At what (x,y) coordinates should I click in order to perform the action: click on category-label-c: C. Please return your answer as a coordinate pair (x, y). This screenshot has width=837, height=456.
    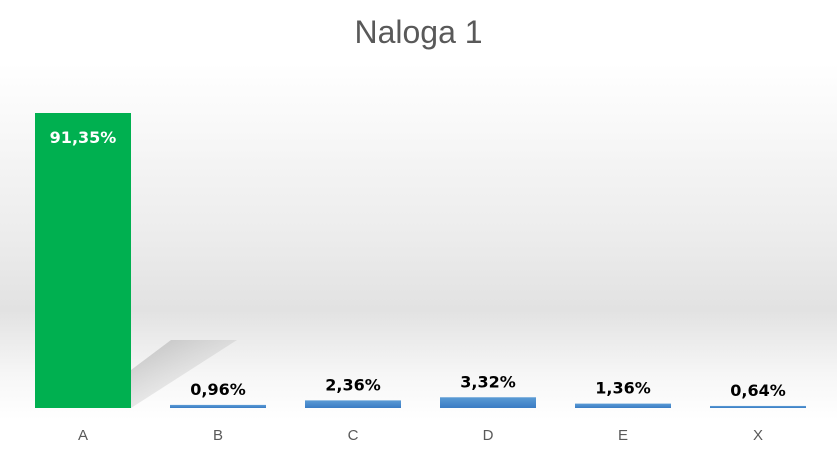
    Looking at the image, I should click on (353, 435).